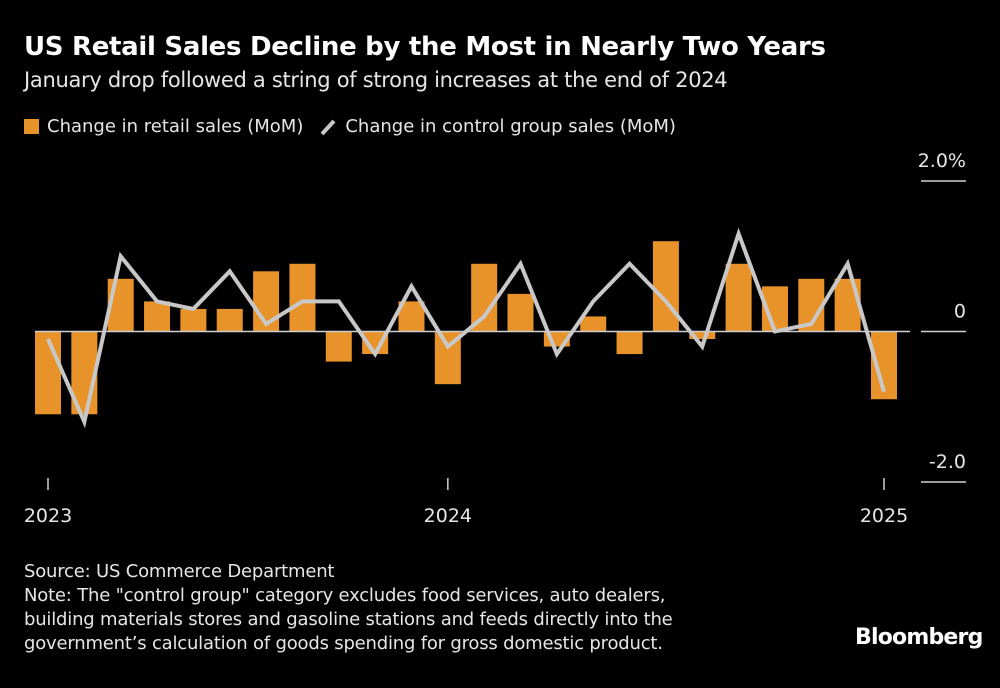 This screenshot has width=1000, height=688. Describe the element at coordinates (48, 516) in the screenshot. I see `x-tick-label: 2023` at that location.